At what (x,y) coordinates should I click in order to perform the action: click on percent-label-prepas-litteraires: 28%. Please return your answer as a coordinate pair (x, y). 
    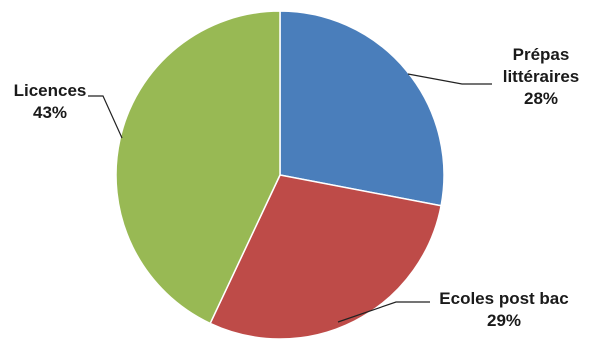
    Looking at the image, I should click on (541, 98).